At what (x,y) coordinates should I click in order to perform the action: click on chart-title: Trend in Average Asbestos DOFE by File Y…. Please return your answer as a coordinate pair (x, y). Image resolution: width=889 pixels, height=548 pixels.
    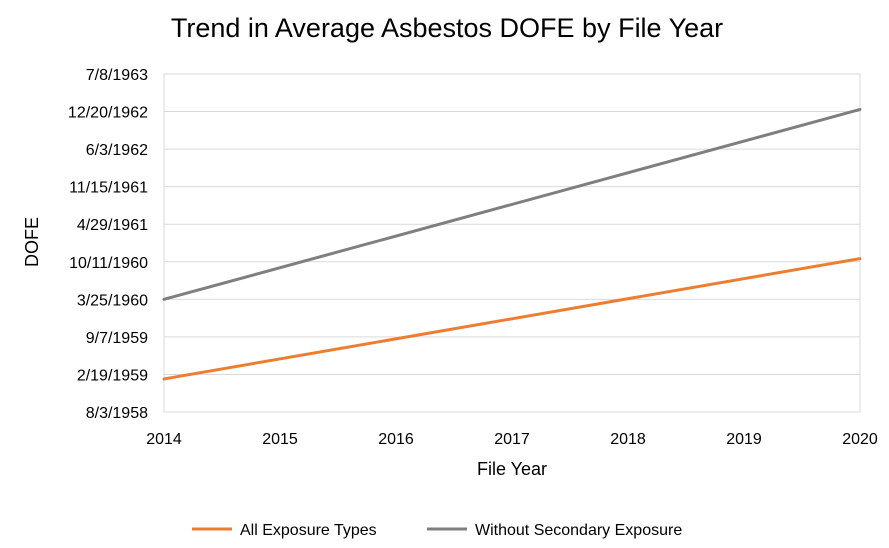
    Looking at the image, I should click on (447, 28).